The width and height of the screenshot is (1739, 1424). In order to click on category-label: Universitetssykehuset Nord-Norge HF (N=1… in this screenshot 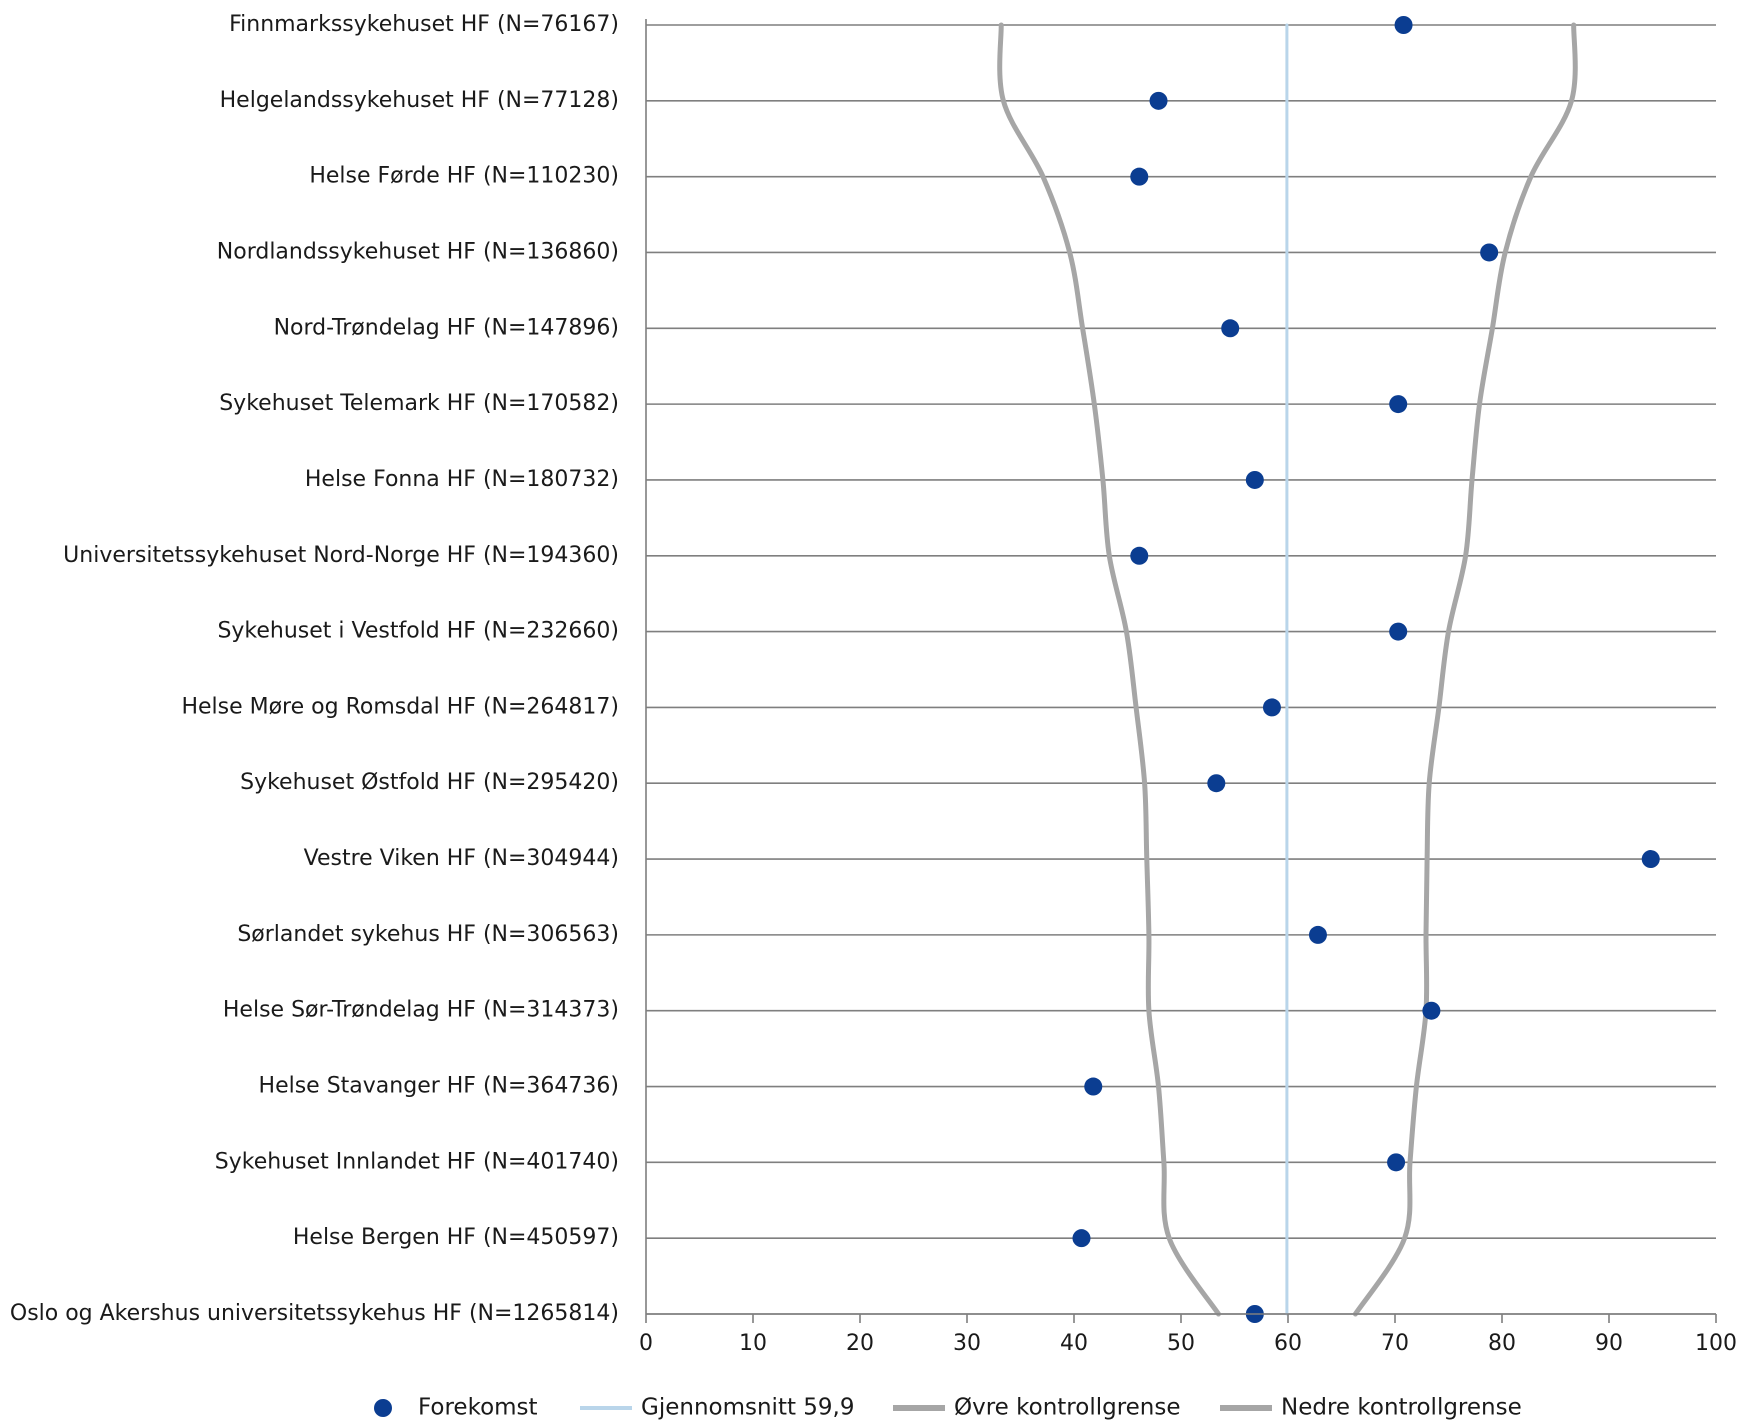, I will do `click(341, 555)`.